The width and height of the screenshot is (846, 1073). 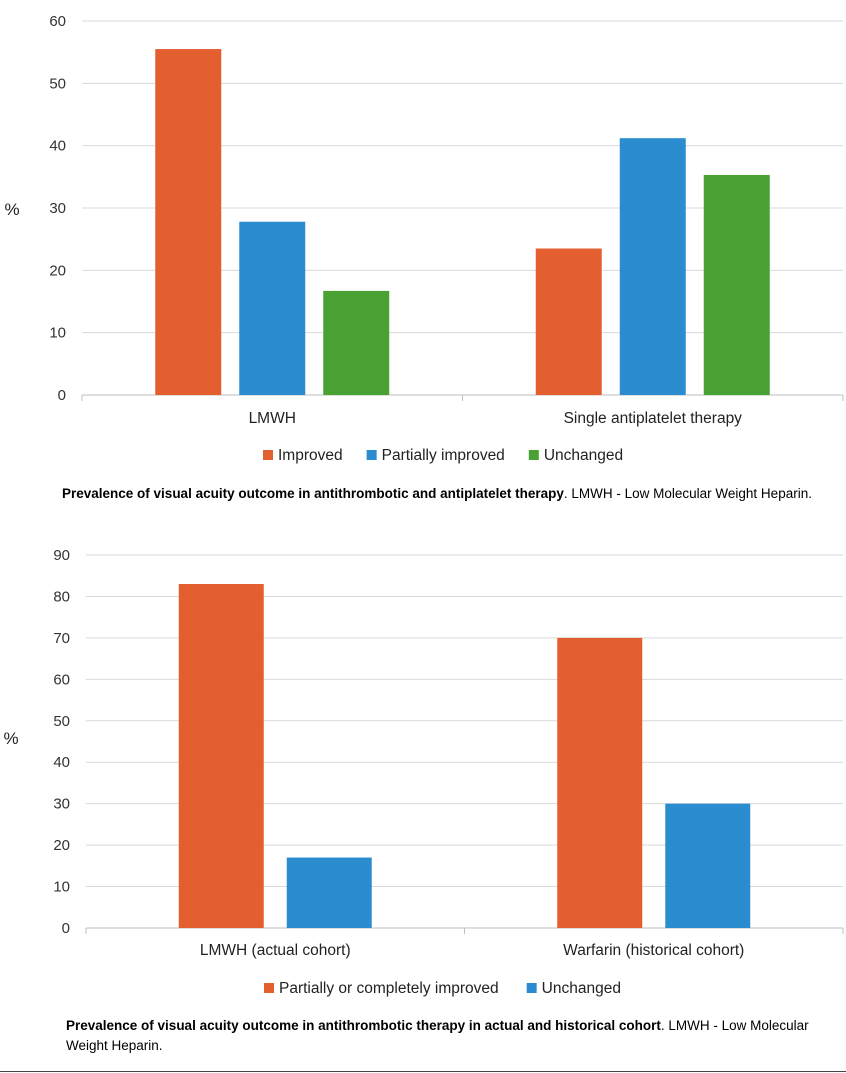 What do you see at coordinates (443, 455) in the screenshot?
I see `chart-1-legend-label: Partially improved` at bounding box center [443, 455].